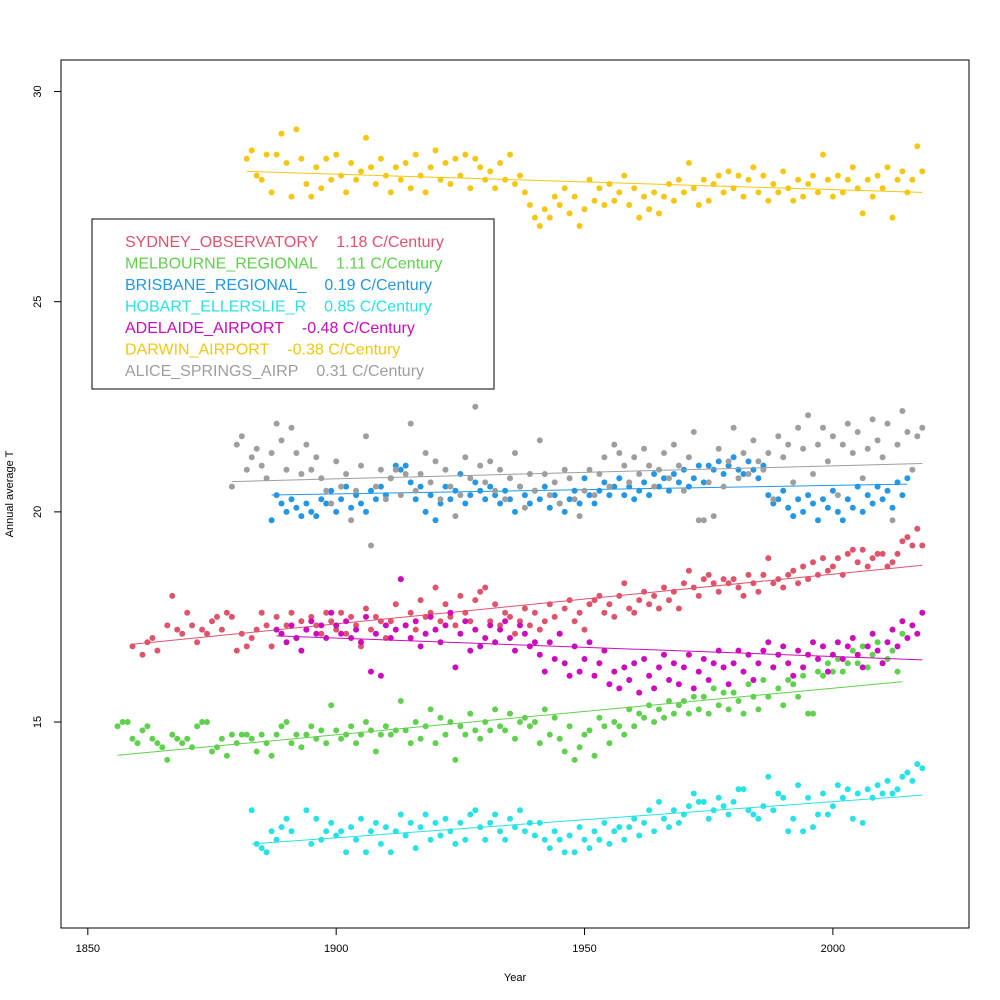 This screenshot has width=1000, height=1000. What do you see at coordinates (378, 307) in the screenshot?
I see `legend-entry-rate: 0.85 C/Century` at bounding box center [378, 307].